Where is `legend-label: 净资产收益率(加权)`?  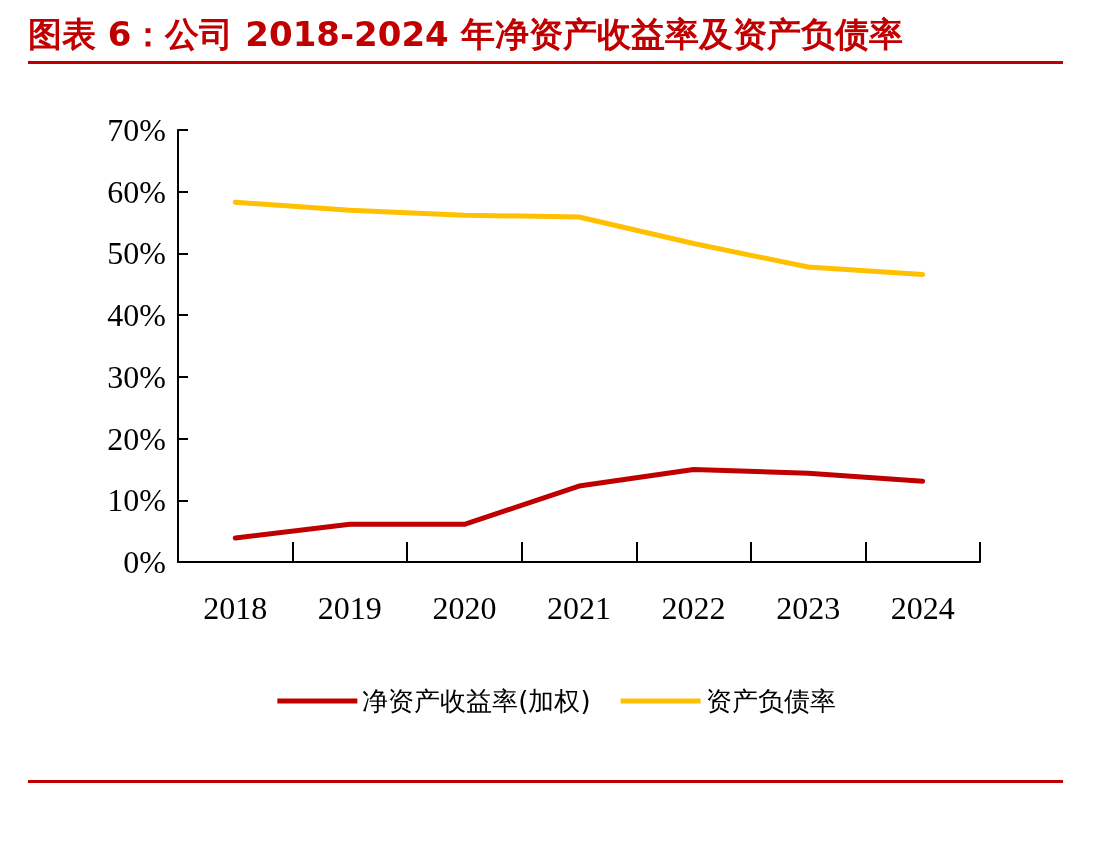
legend-label: 净资产收益率(加权) is located at coordinates (476, 701).